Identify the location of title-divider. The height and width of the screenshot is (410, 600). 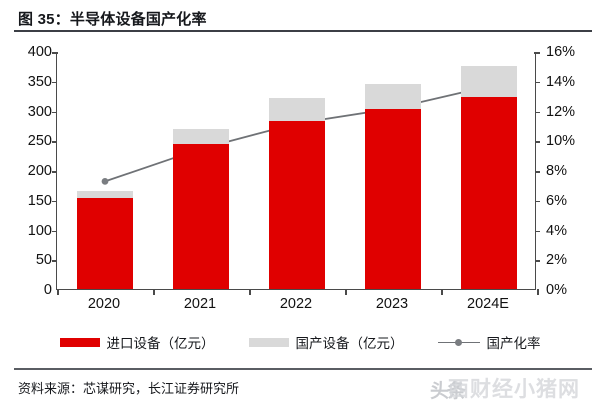
(303, 31).